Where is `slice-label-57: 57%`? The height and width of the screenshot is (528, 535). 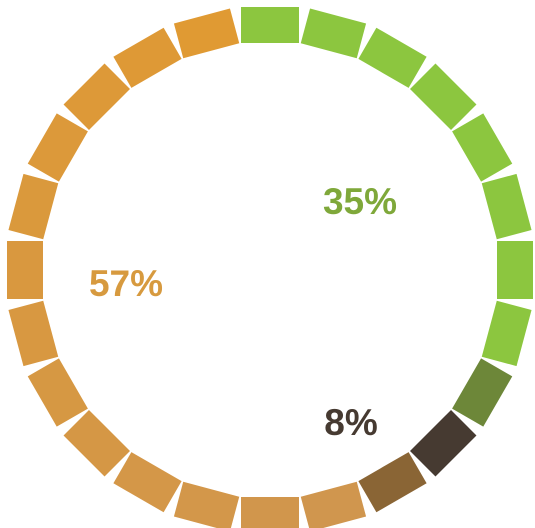 slice-label-57: 57% is located at coordinates (126, 283).